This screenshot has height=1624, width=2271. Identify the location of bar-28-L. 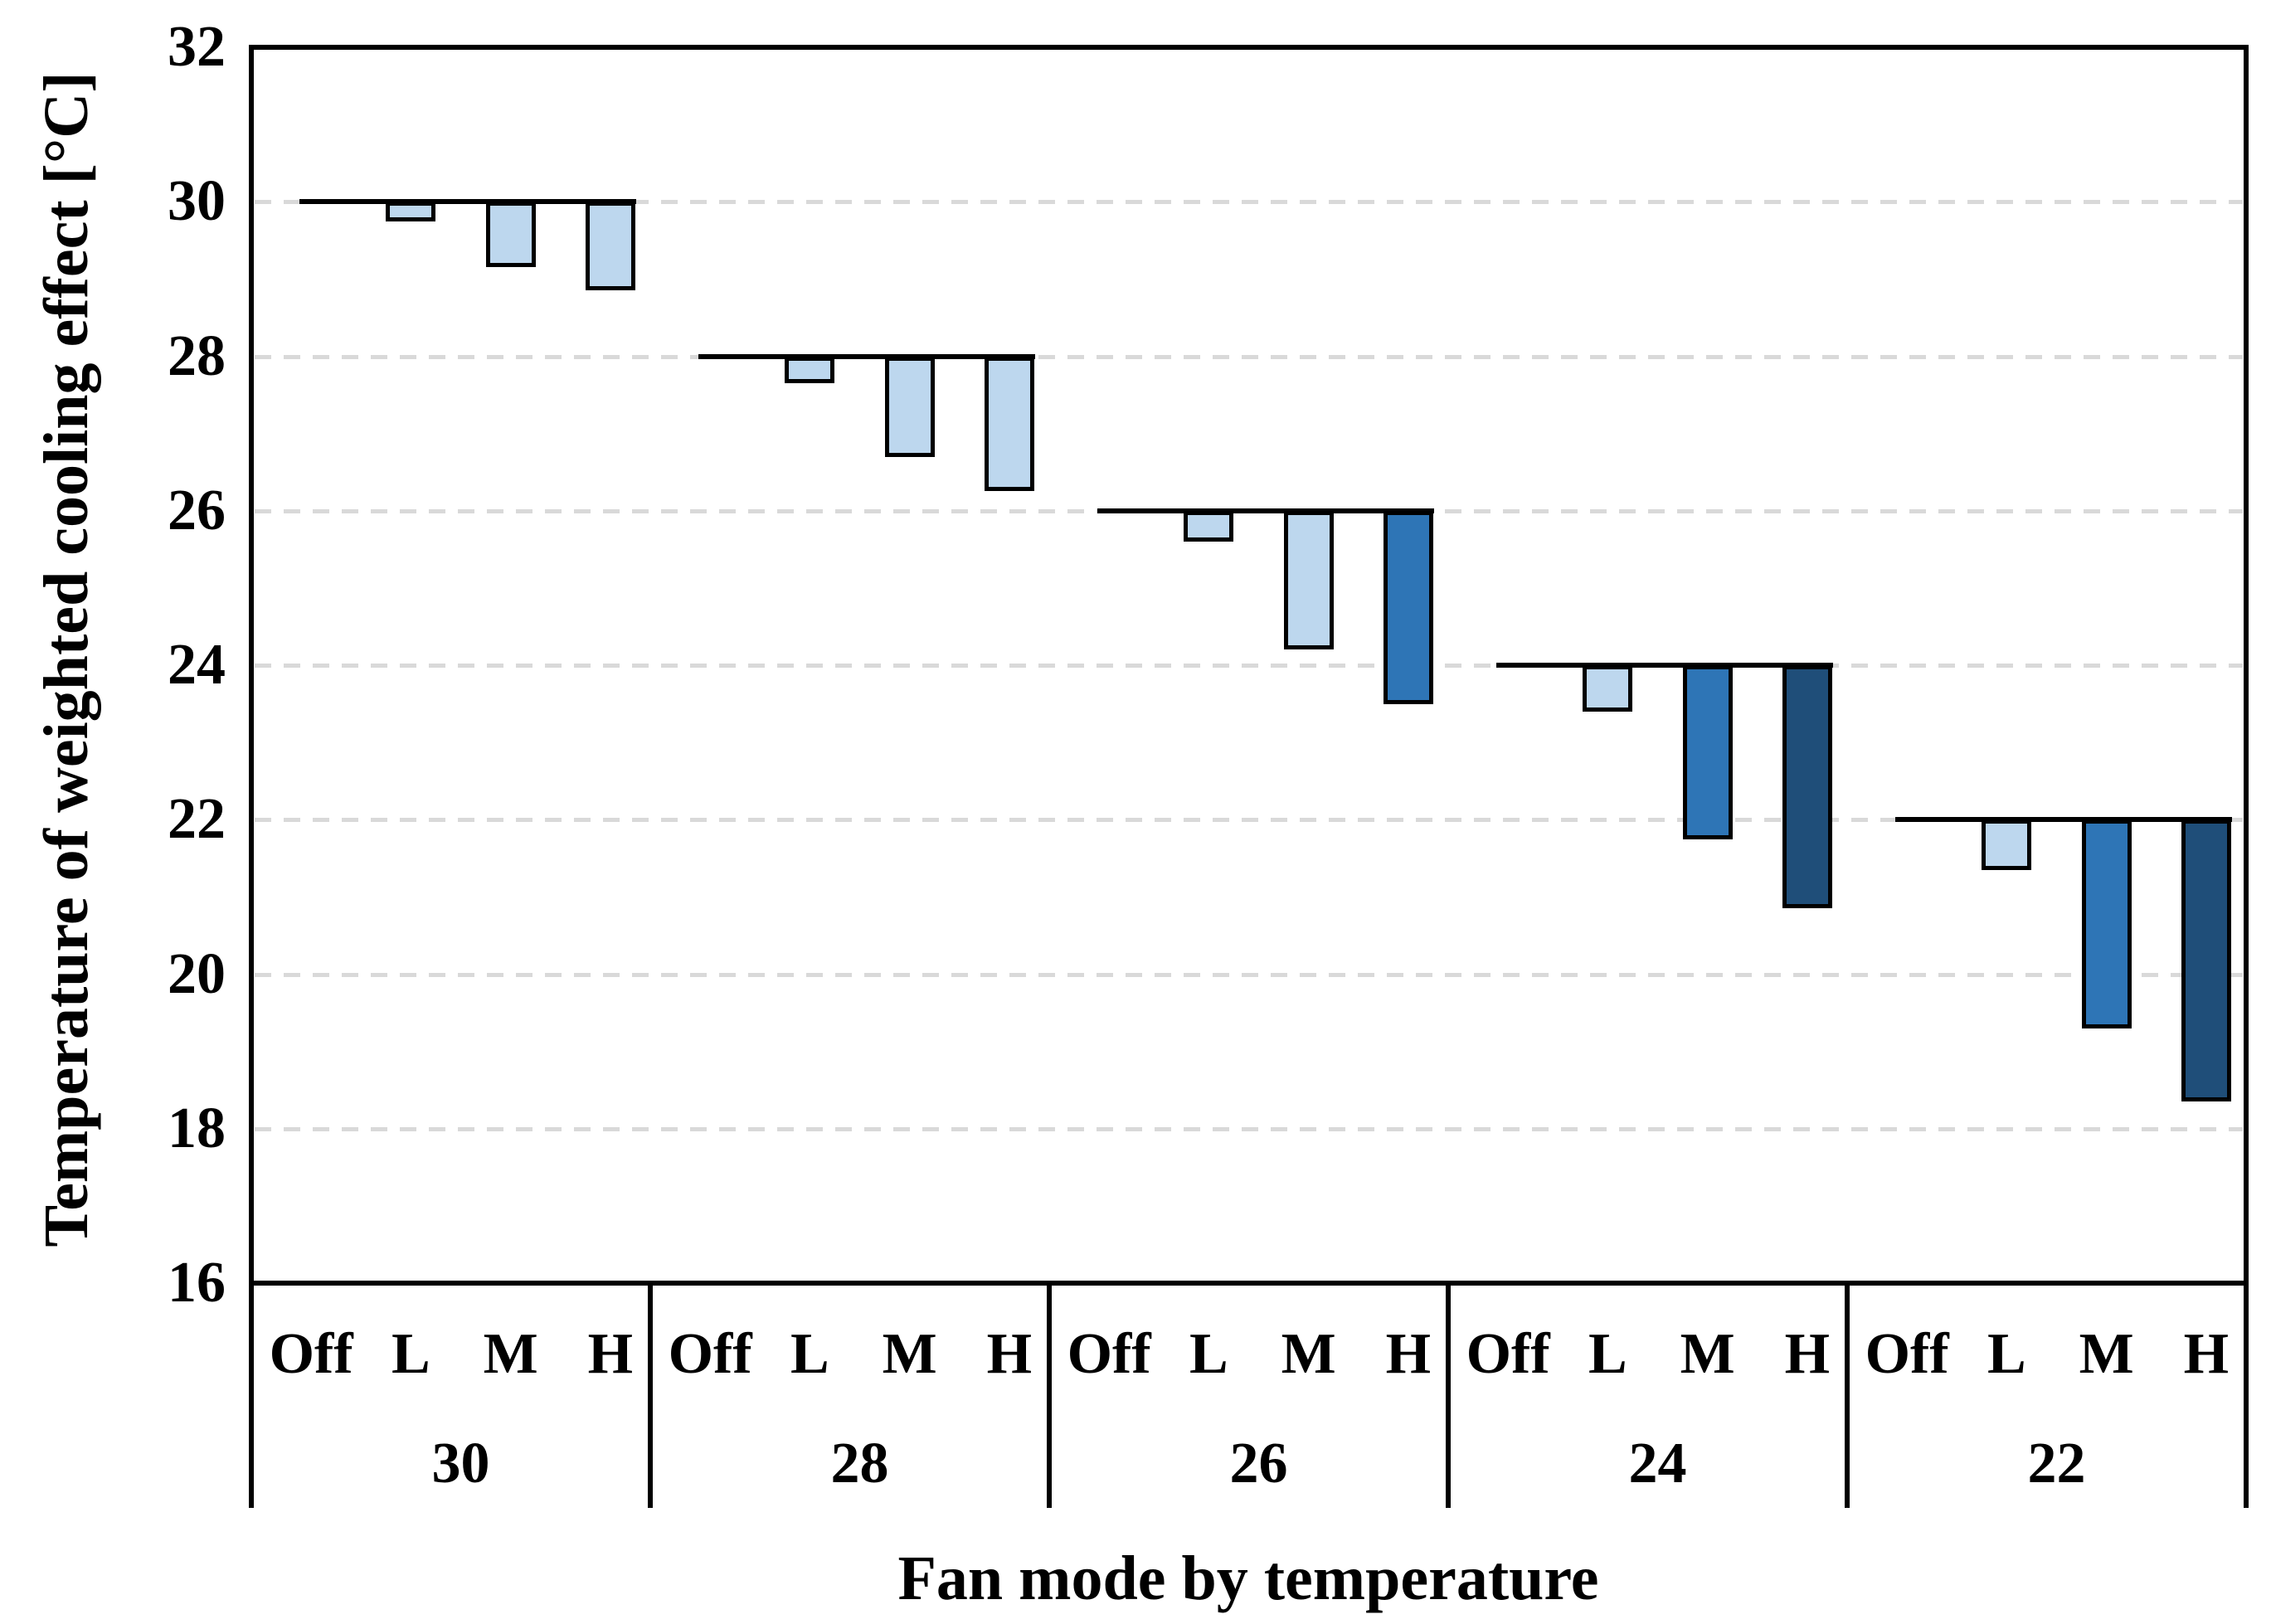
(810, 370).